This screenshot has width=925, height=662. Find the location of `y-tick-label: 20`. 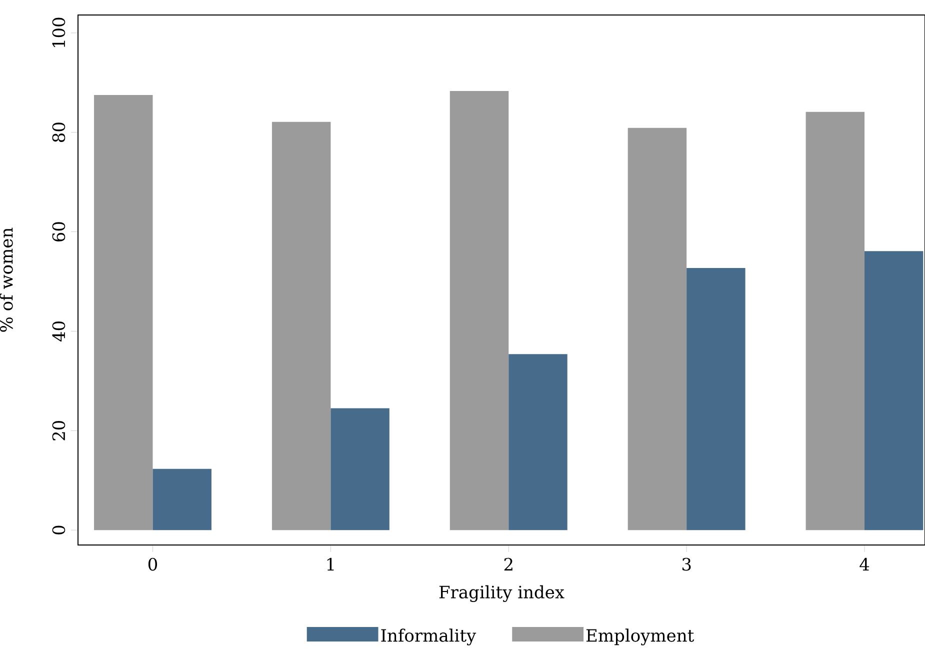

y-tick-label: 20 is located at coordinates (59, 430).